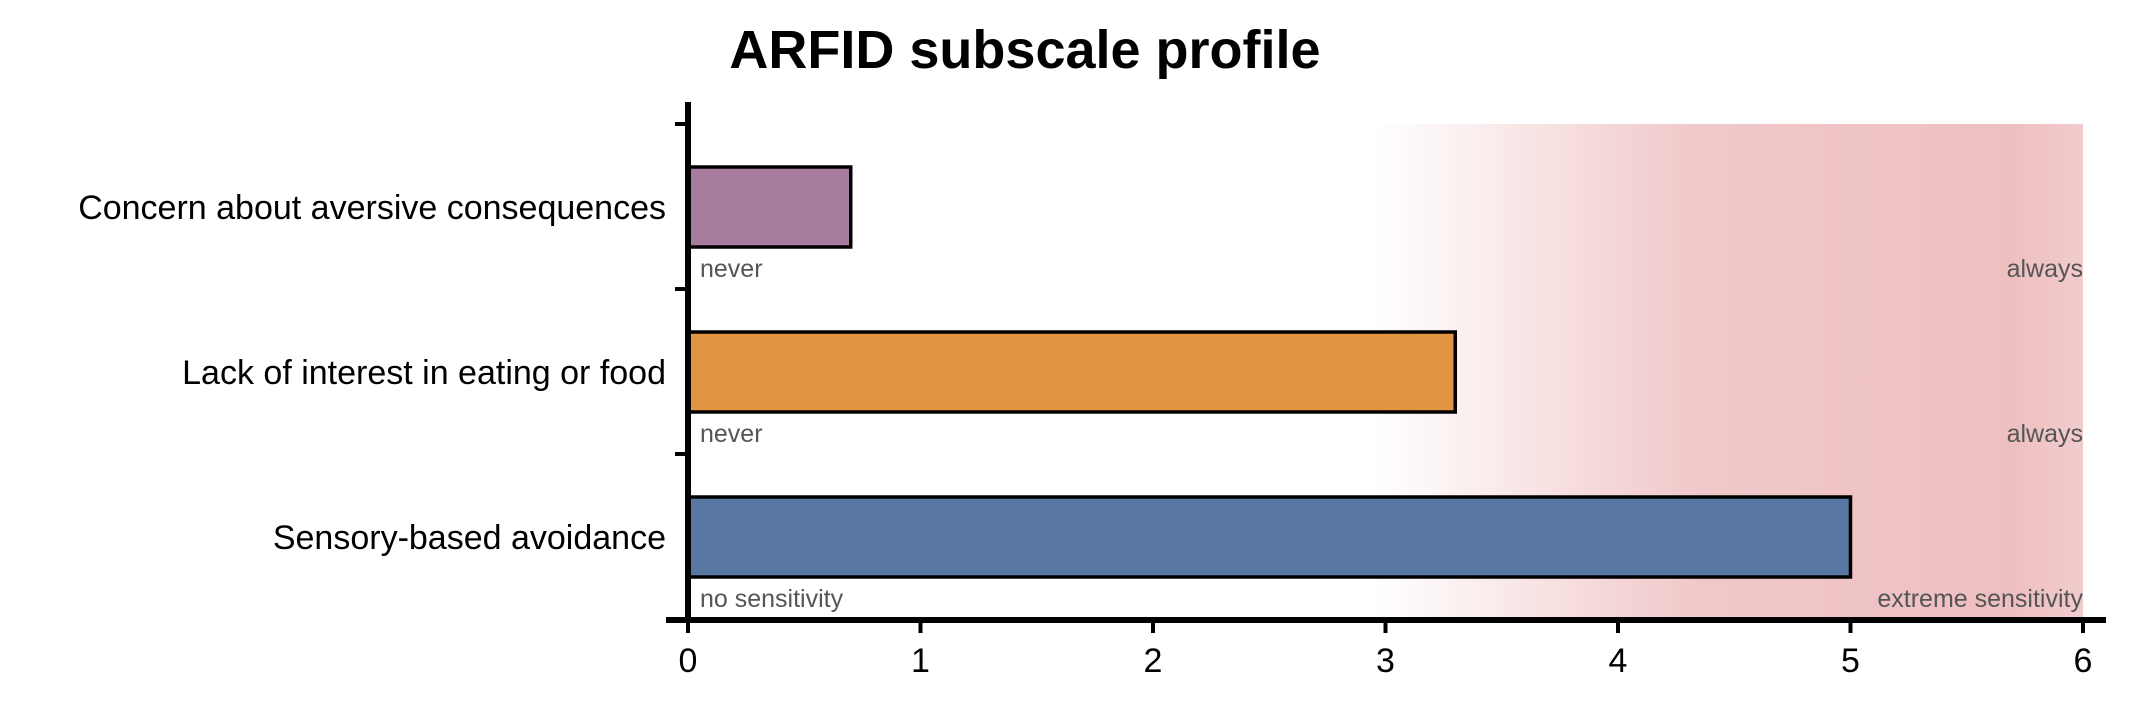 The image size is (2130, 713). I want to click on category-label-1: Concern about aversive consequences, so click(372, 208).